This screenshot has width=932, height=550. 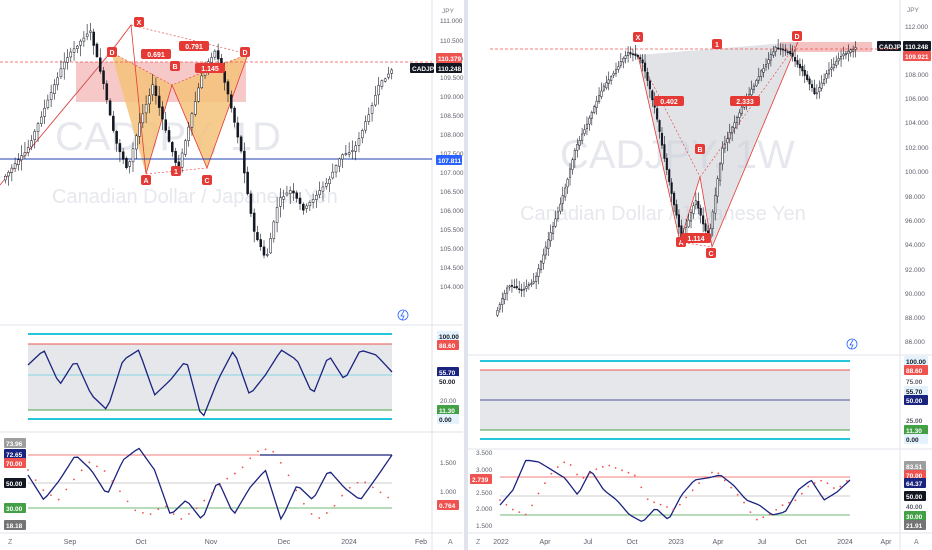 I want to click on left-ratio-3: 1.145, so click(x=210, y=68).